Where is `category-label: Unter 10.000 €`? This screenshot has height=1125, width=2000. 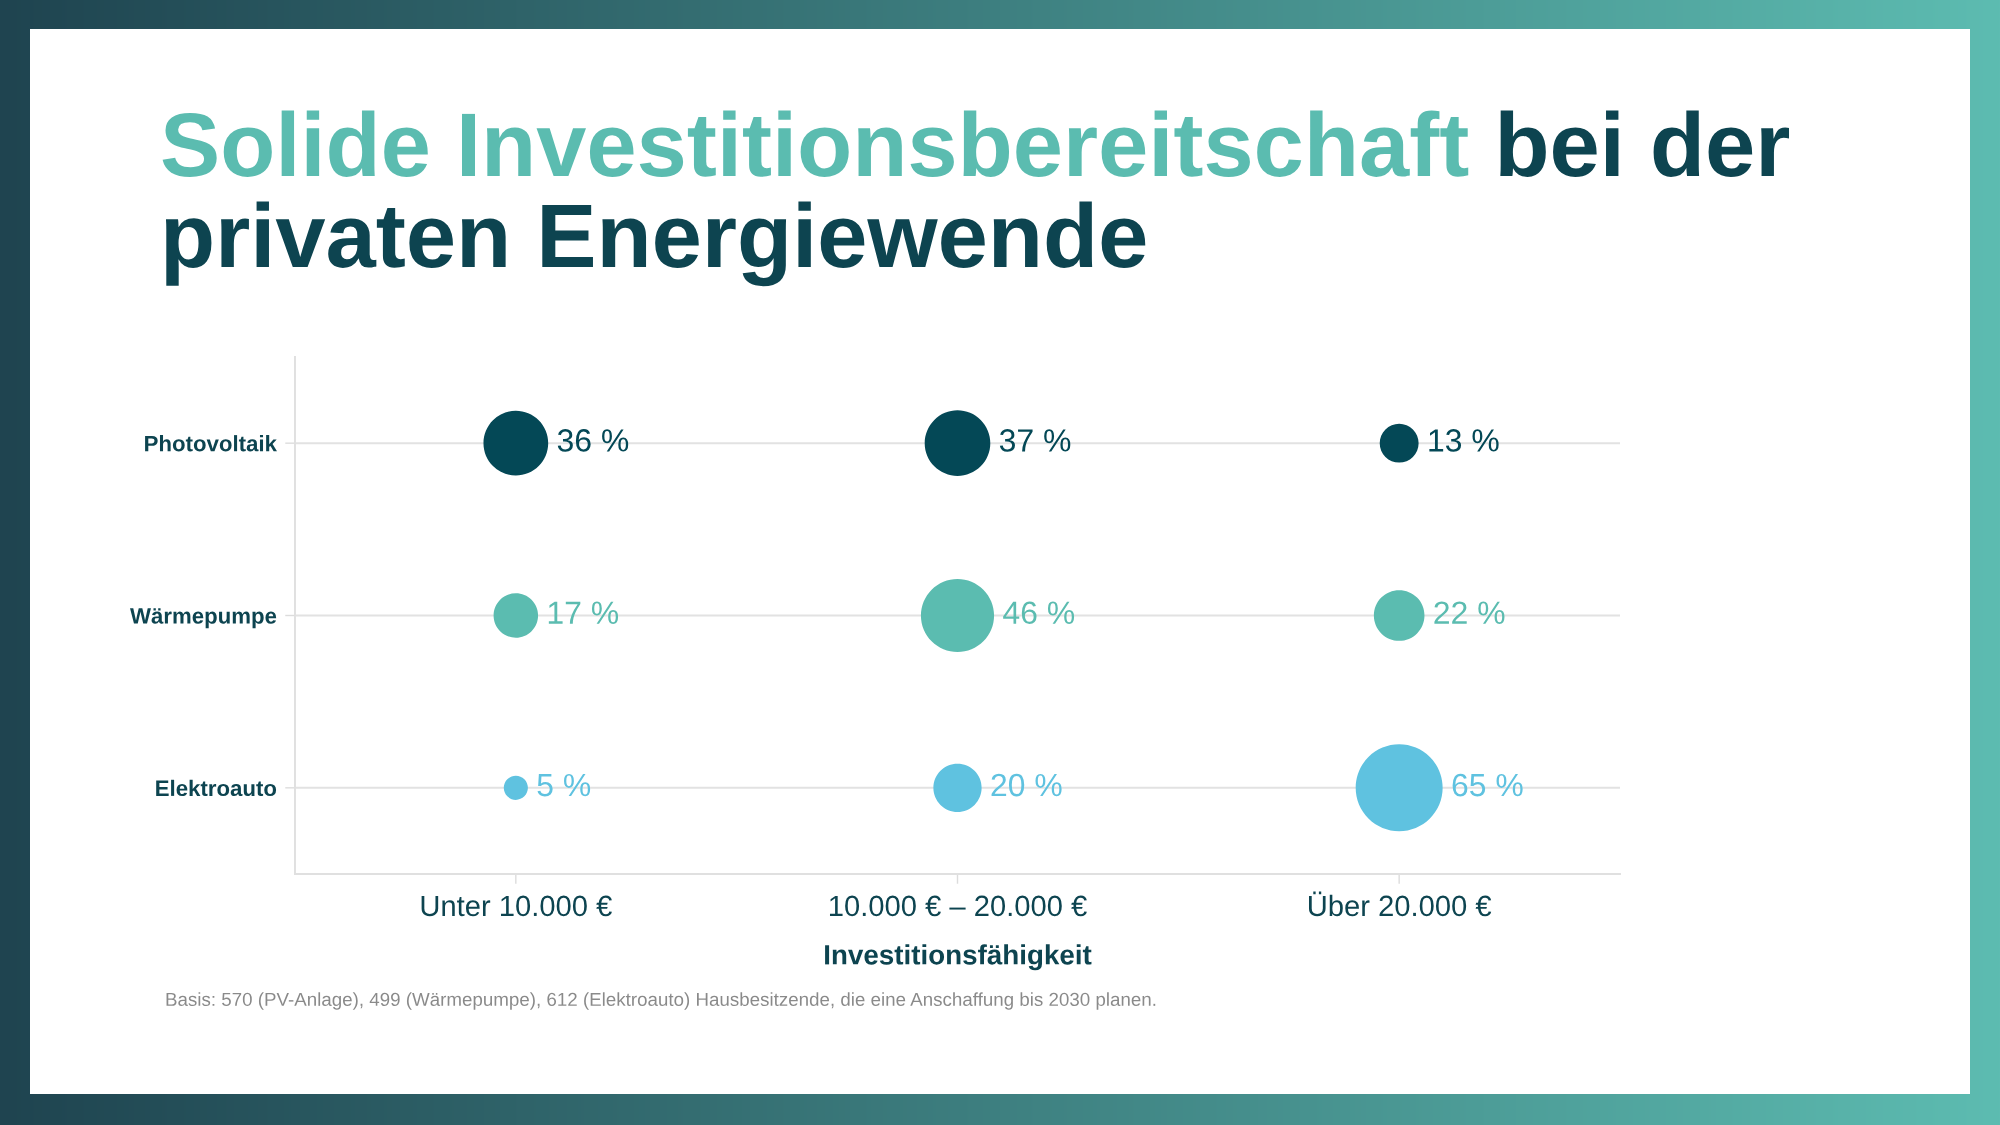
category-label: Unter 10.000 € is located at coordinates (516, 906).